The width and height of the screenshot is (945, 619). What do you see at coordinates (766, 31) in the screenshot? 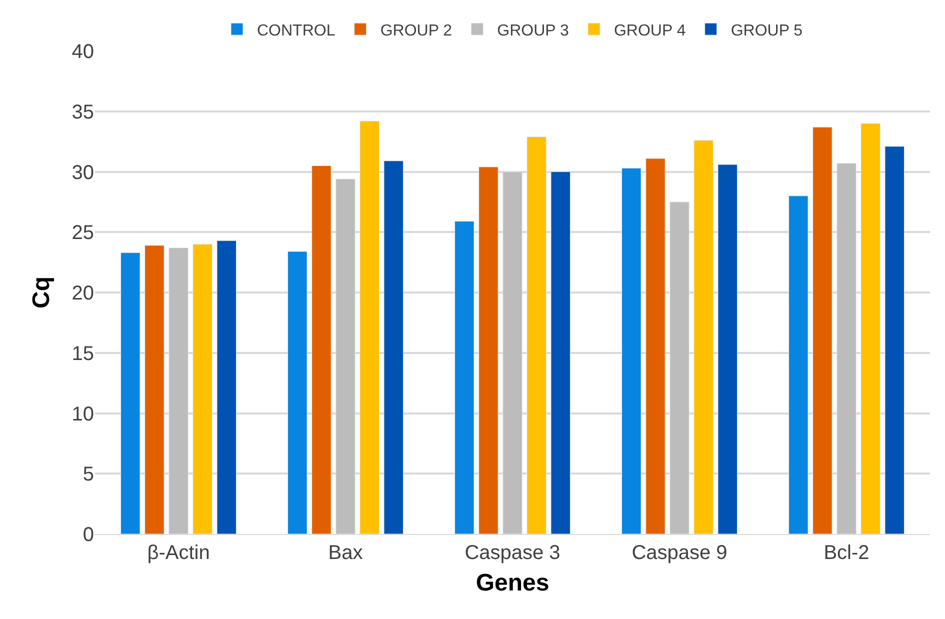
I see `legend-label: GROUP 5` at bounding box center [766, 31].